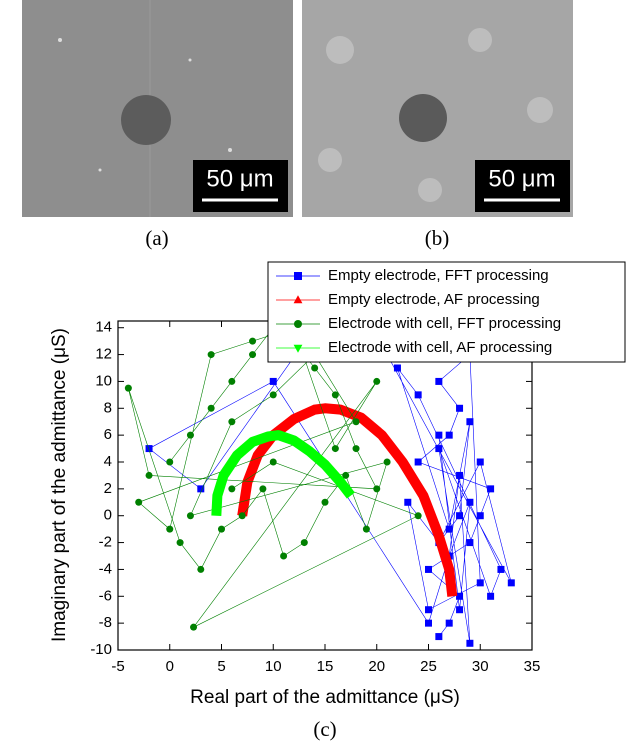  Describe the element at coordinates (108, 461) in the screenshot. I see `y-tick-label: 4` at that location.